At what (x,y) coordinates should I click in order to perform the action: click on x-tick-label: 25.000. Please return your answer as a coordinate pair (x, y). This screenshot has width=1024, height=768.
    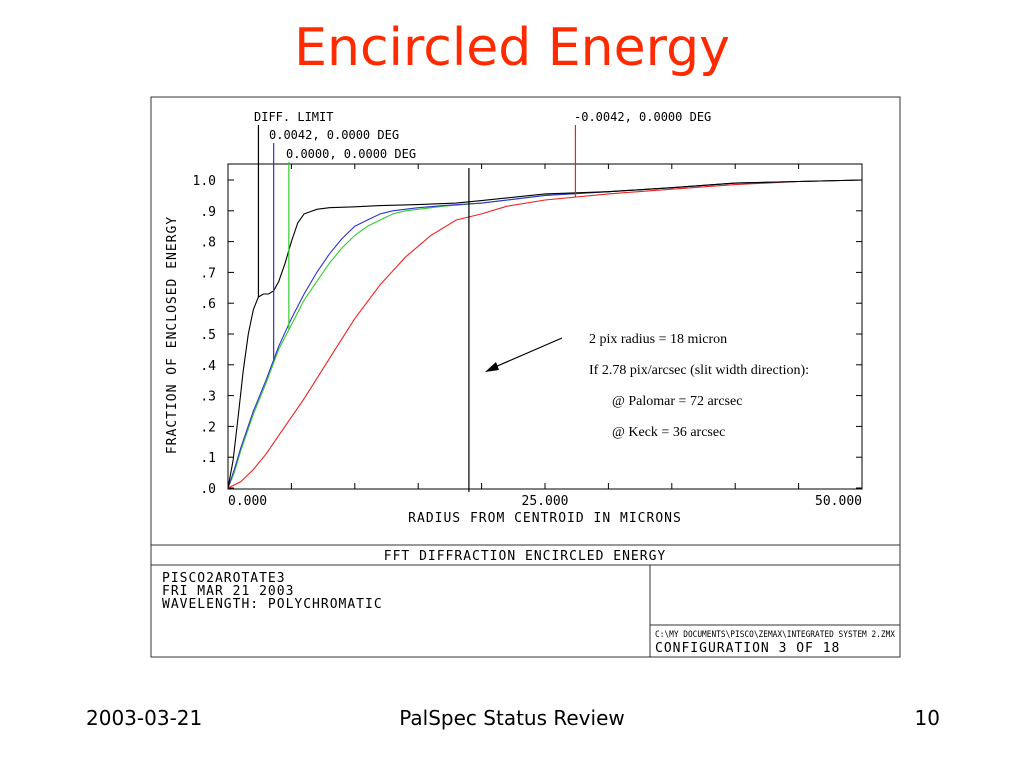
    Looking at the image, I should click on (545, 501).